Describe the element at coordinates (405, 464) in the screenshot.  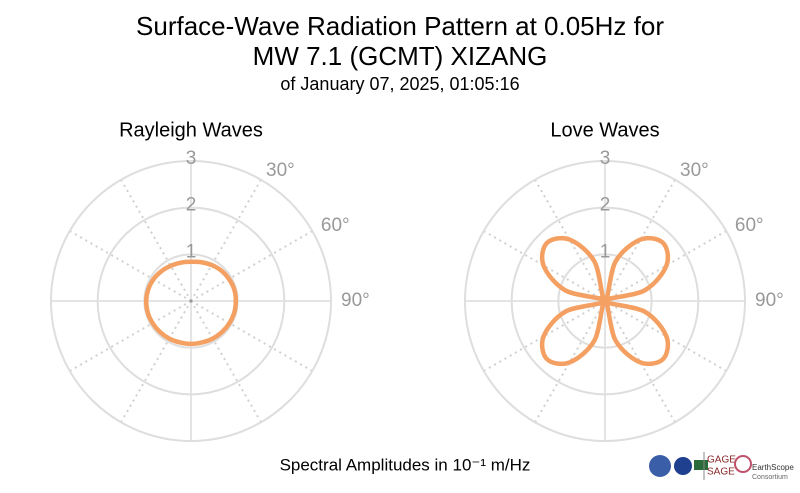
I see `caption: Spectral Amplitudes in 10⁻¹ m/Hz` at that location.